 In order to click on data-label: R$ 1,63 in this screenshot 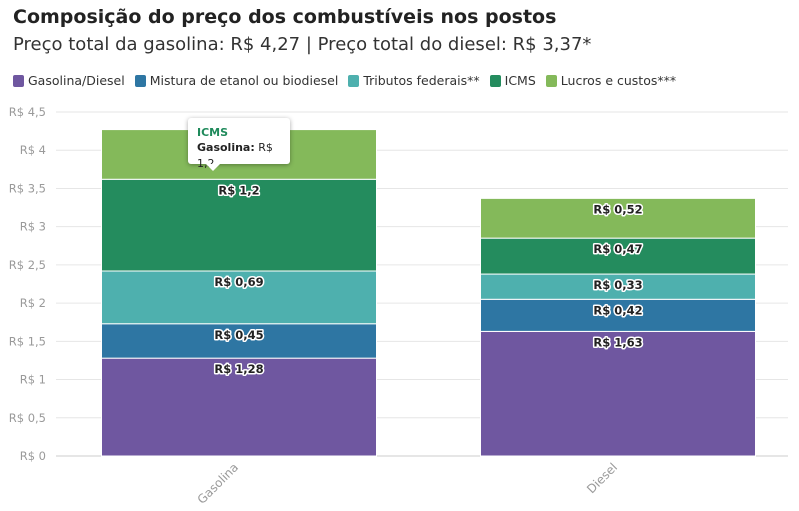, I will do `click(617, 342)`.